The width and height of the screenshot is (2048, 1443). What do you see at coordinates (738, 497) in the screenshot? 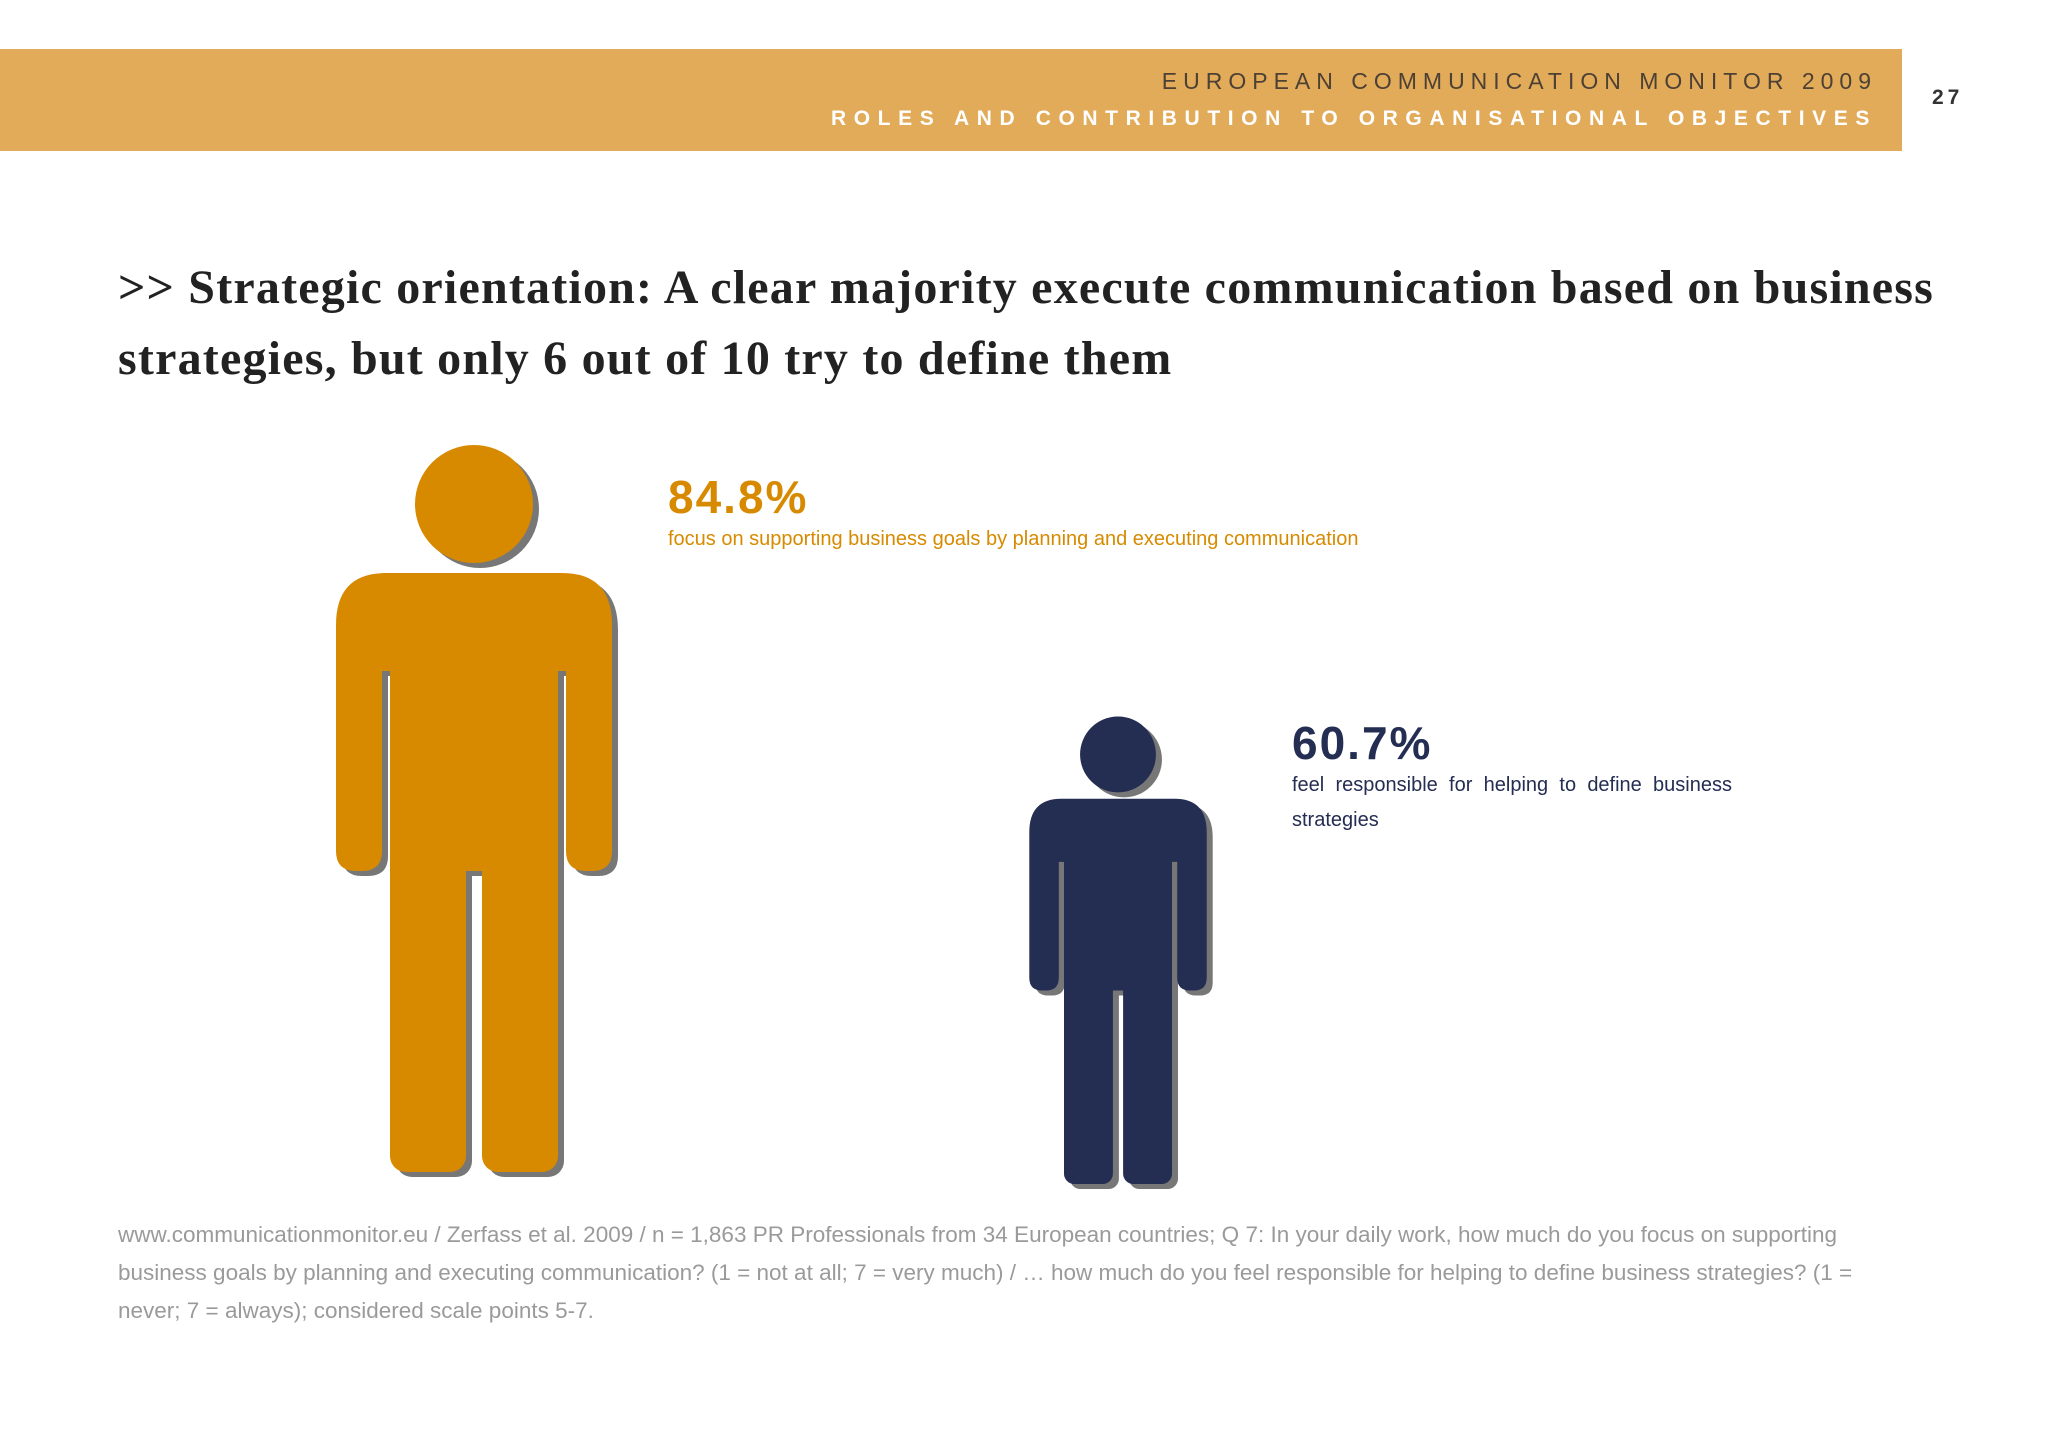
I see `stat-value-strategy-execution: 84.8%` at bounding box center [738, 497].